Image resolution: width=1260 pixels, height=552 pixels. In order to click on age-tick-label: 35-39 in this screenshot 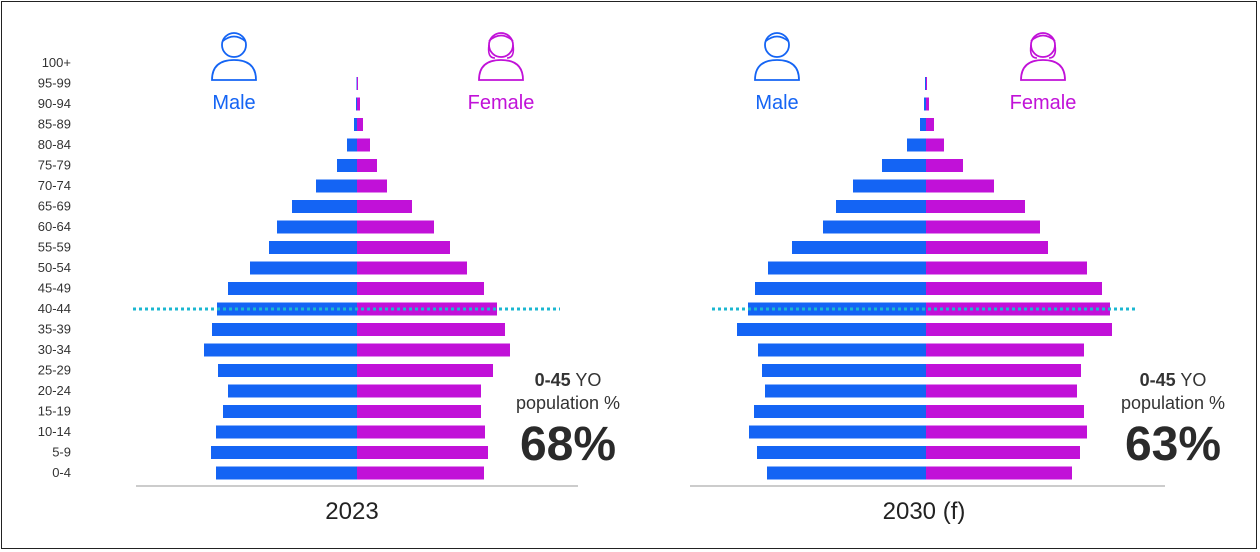, I will do `click(54, 329)`.